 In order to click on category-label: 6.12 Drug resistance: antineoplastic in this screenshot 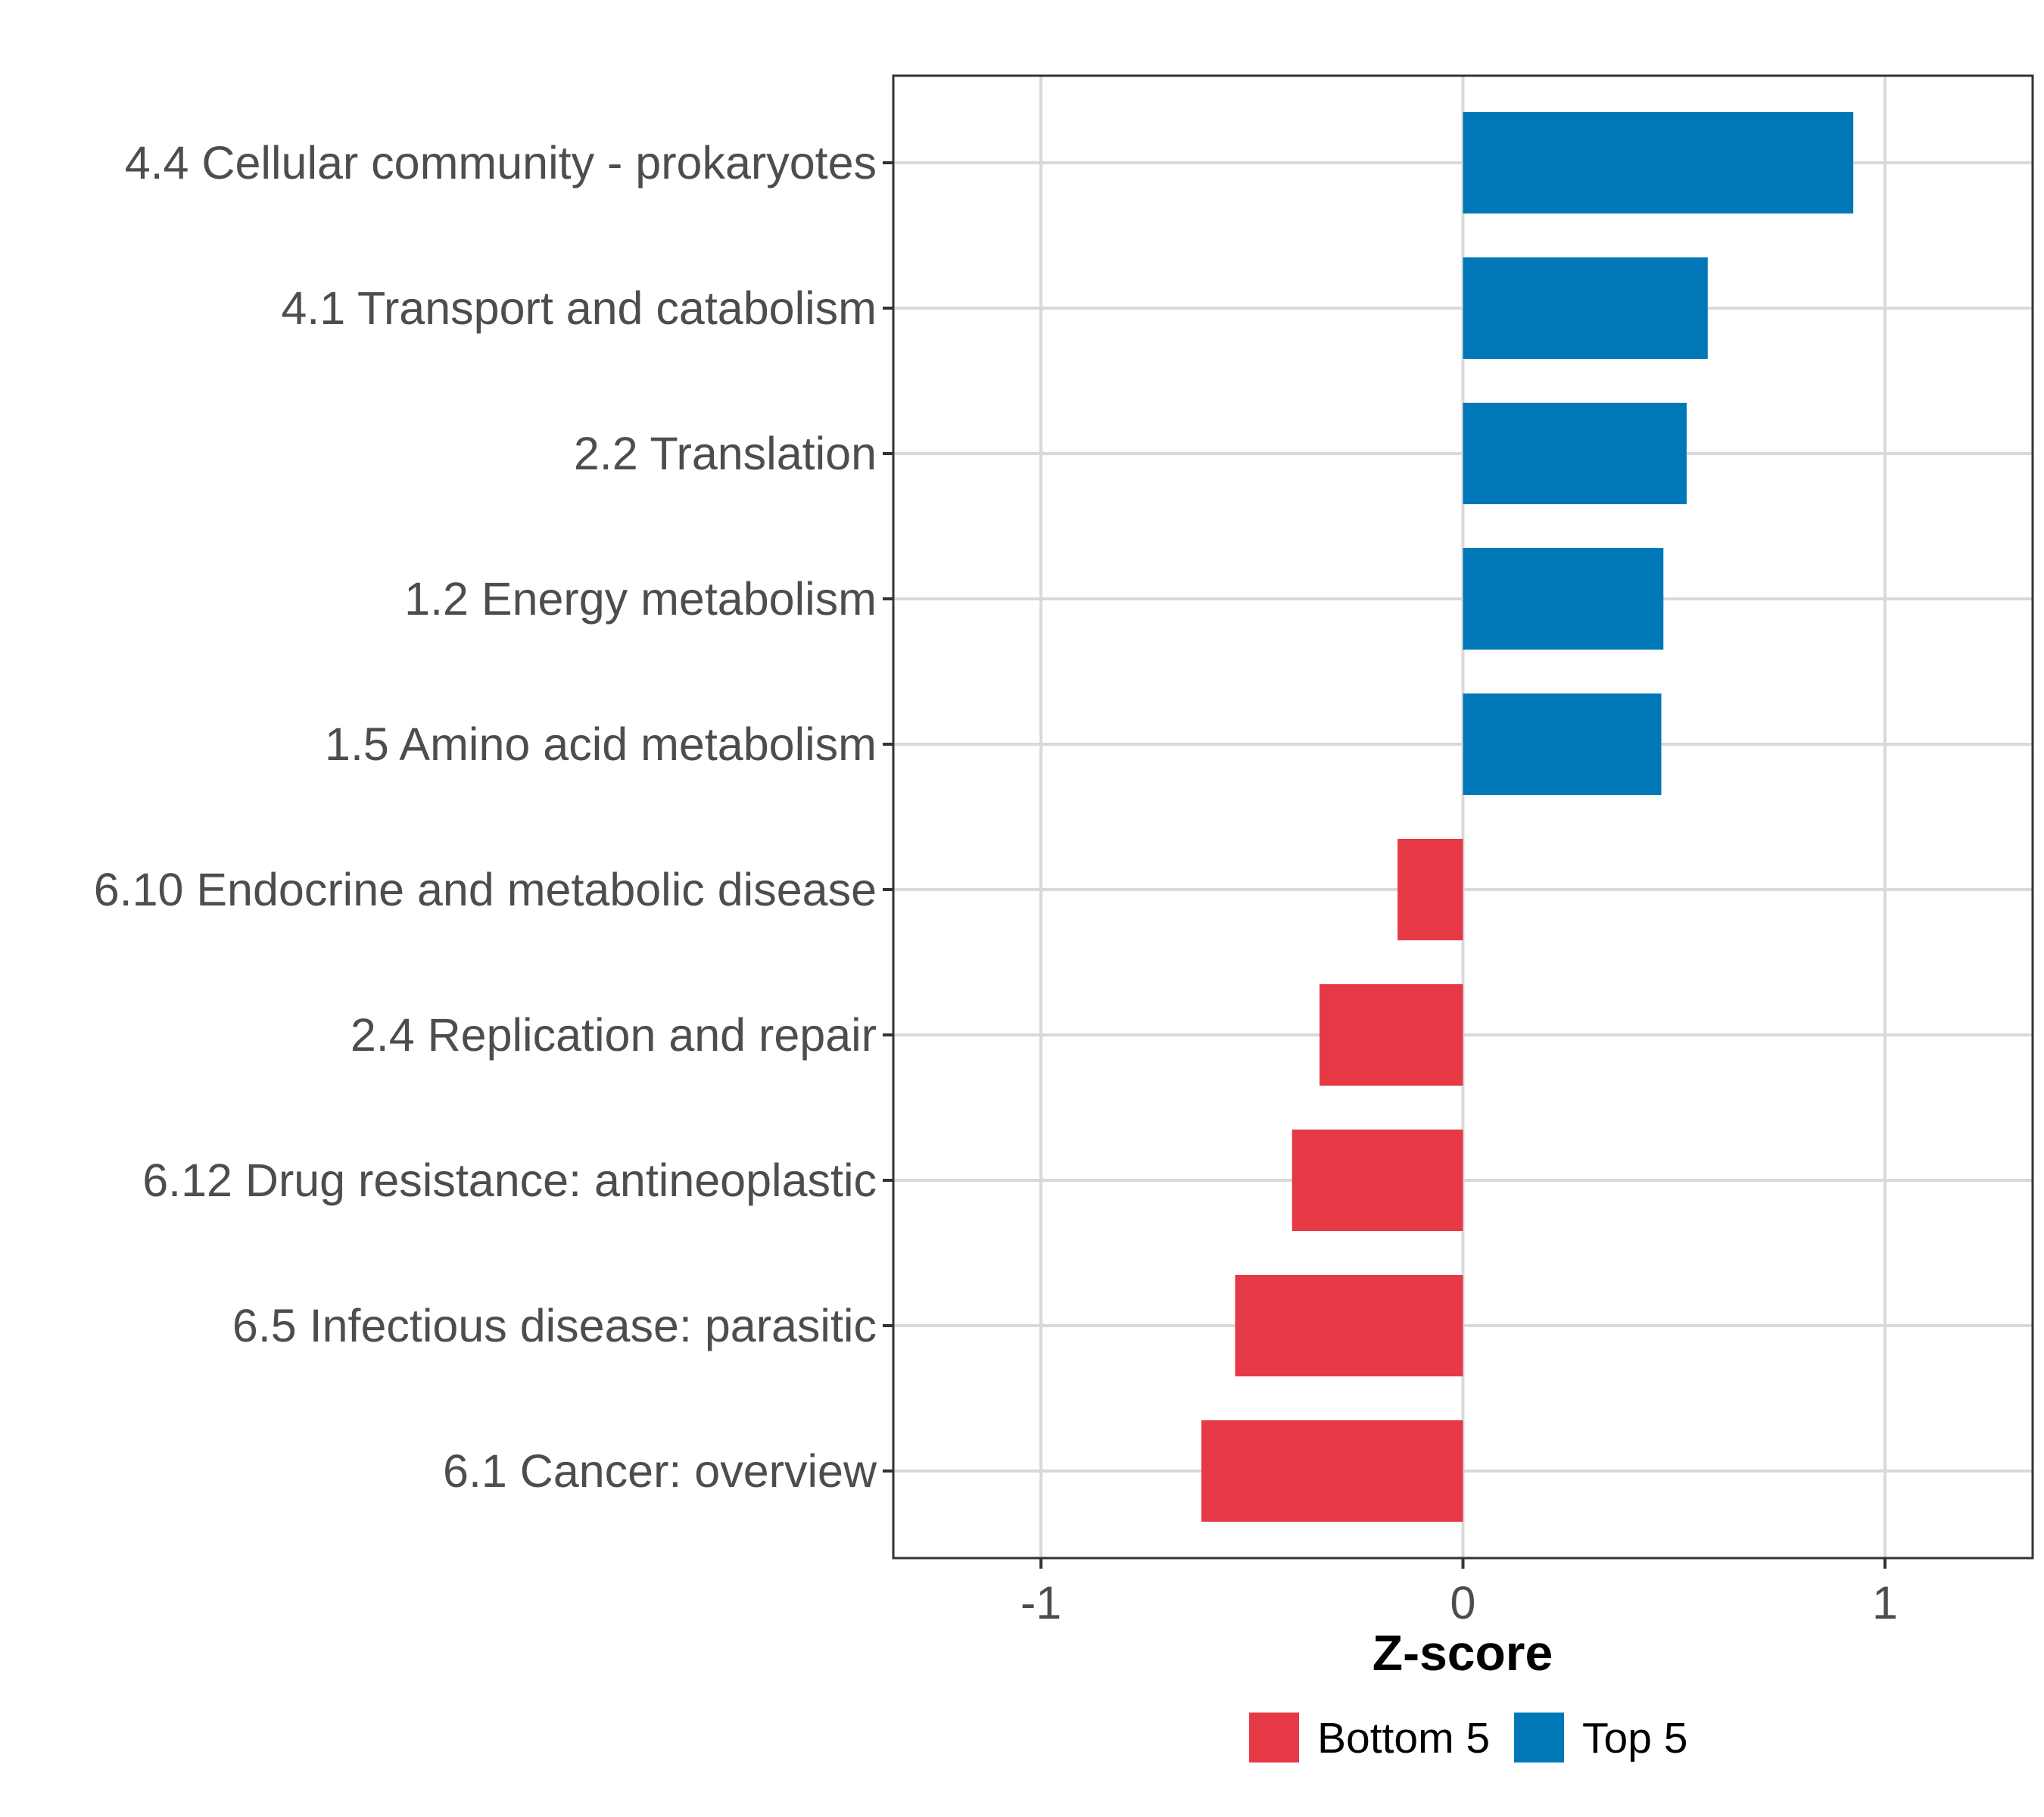, I will do `click(509, 1180)`.